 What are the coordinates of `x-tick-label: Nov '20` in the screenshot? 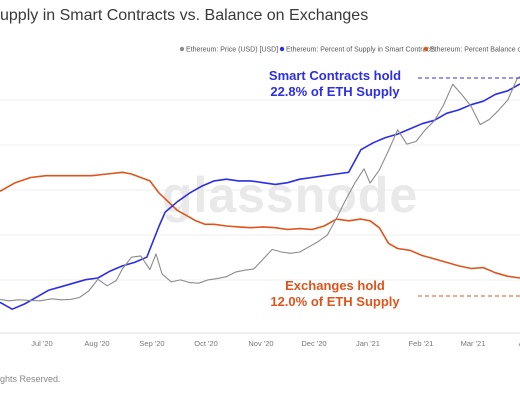 It's located at (260, 343).